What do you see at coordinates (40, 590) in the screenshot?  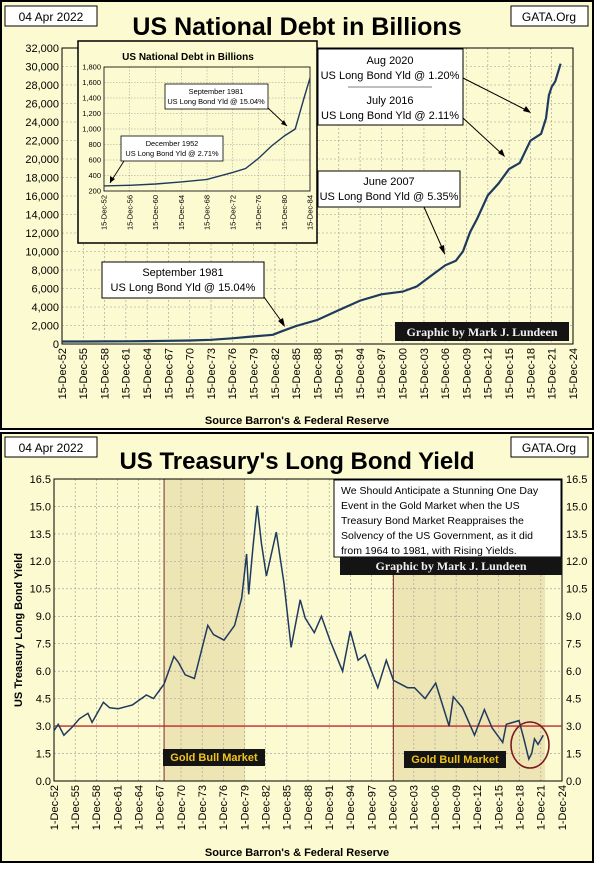 I see `y-tick-label: 10.5` at bounding box center [40, 590].